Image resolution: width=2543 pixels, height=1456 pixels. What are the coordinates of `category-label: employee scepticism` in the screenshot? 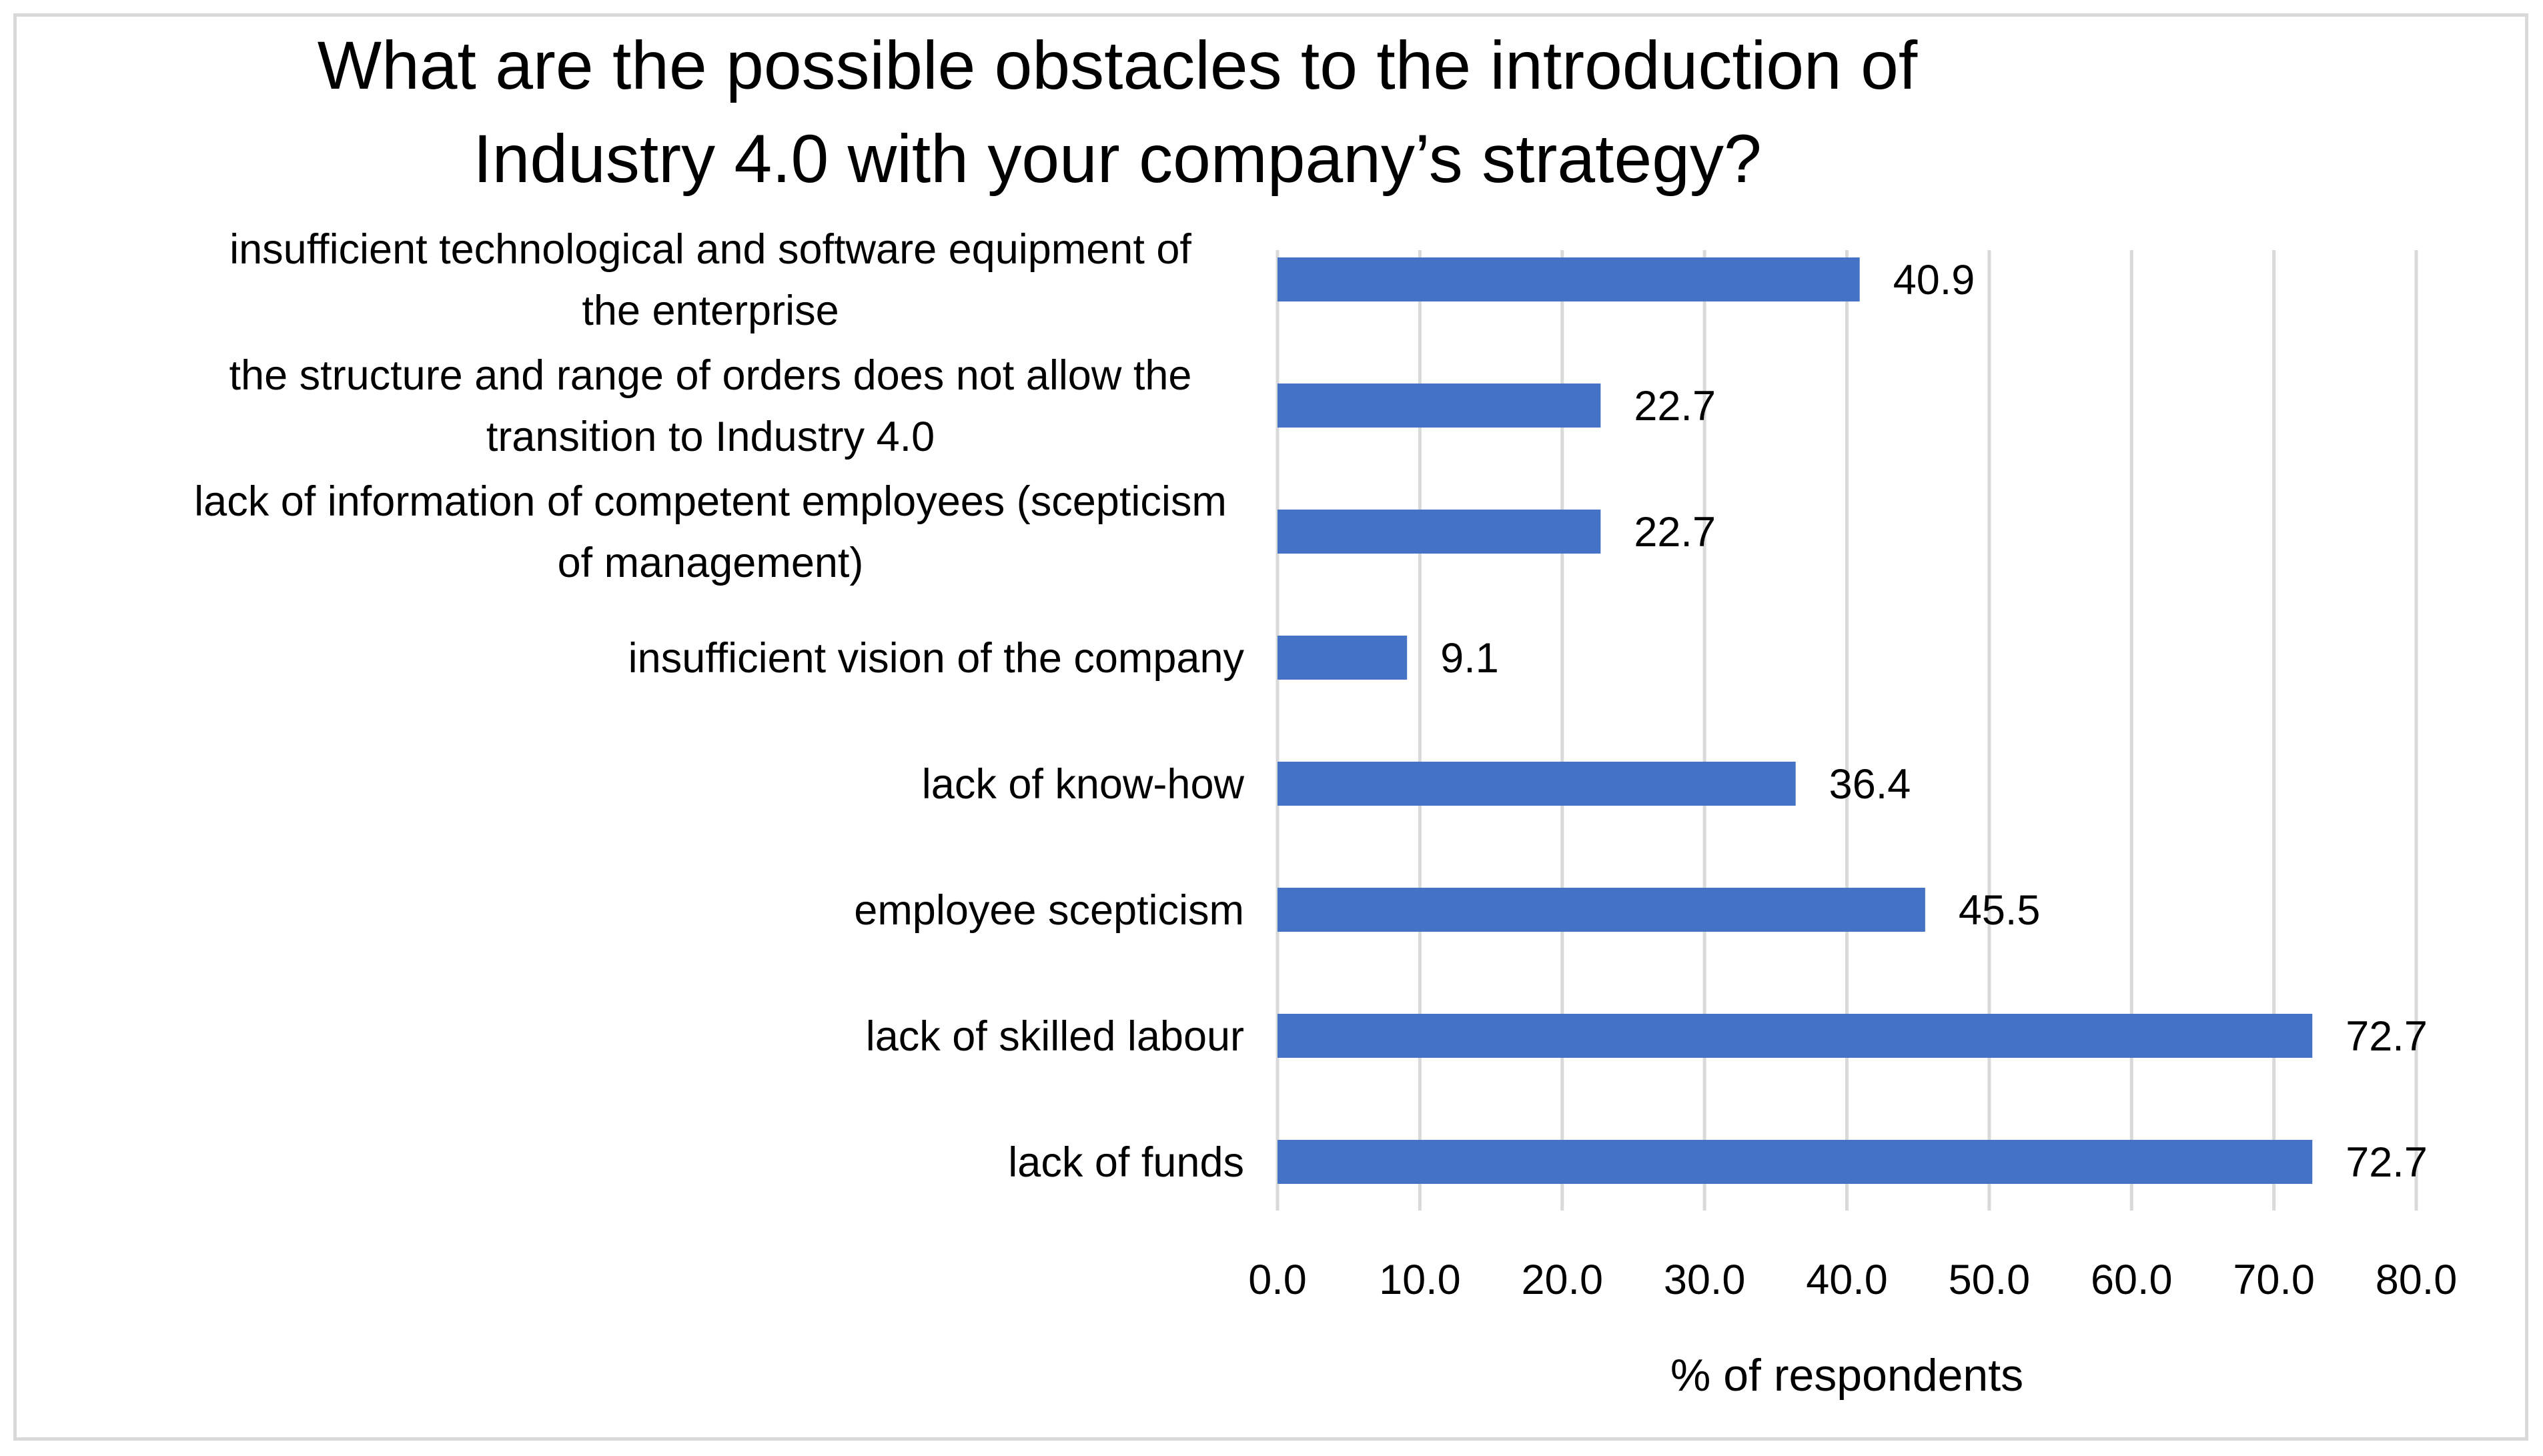 It's located at (1049, 911).